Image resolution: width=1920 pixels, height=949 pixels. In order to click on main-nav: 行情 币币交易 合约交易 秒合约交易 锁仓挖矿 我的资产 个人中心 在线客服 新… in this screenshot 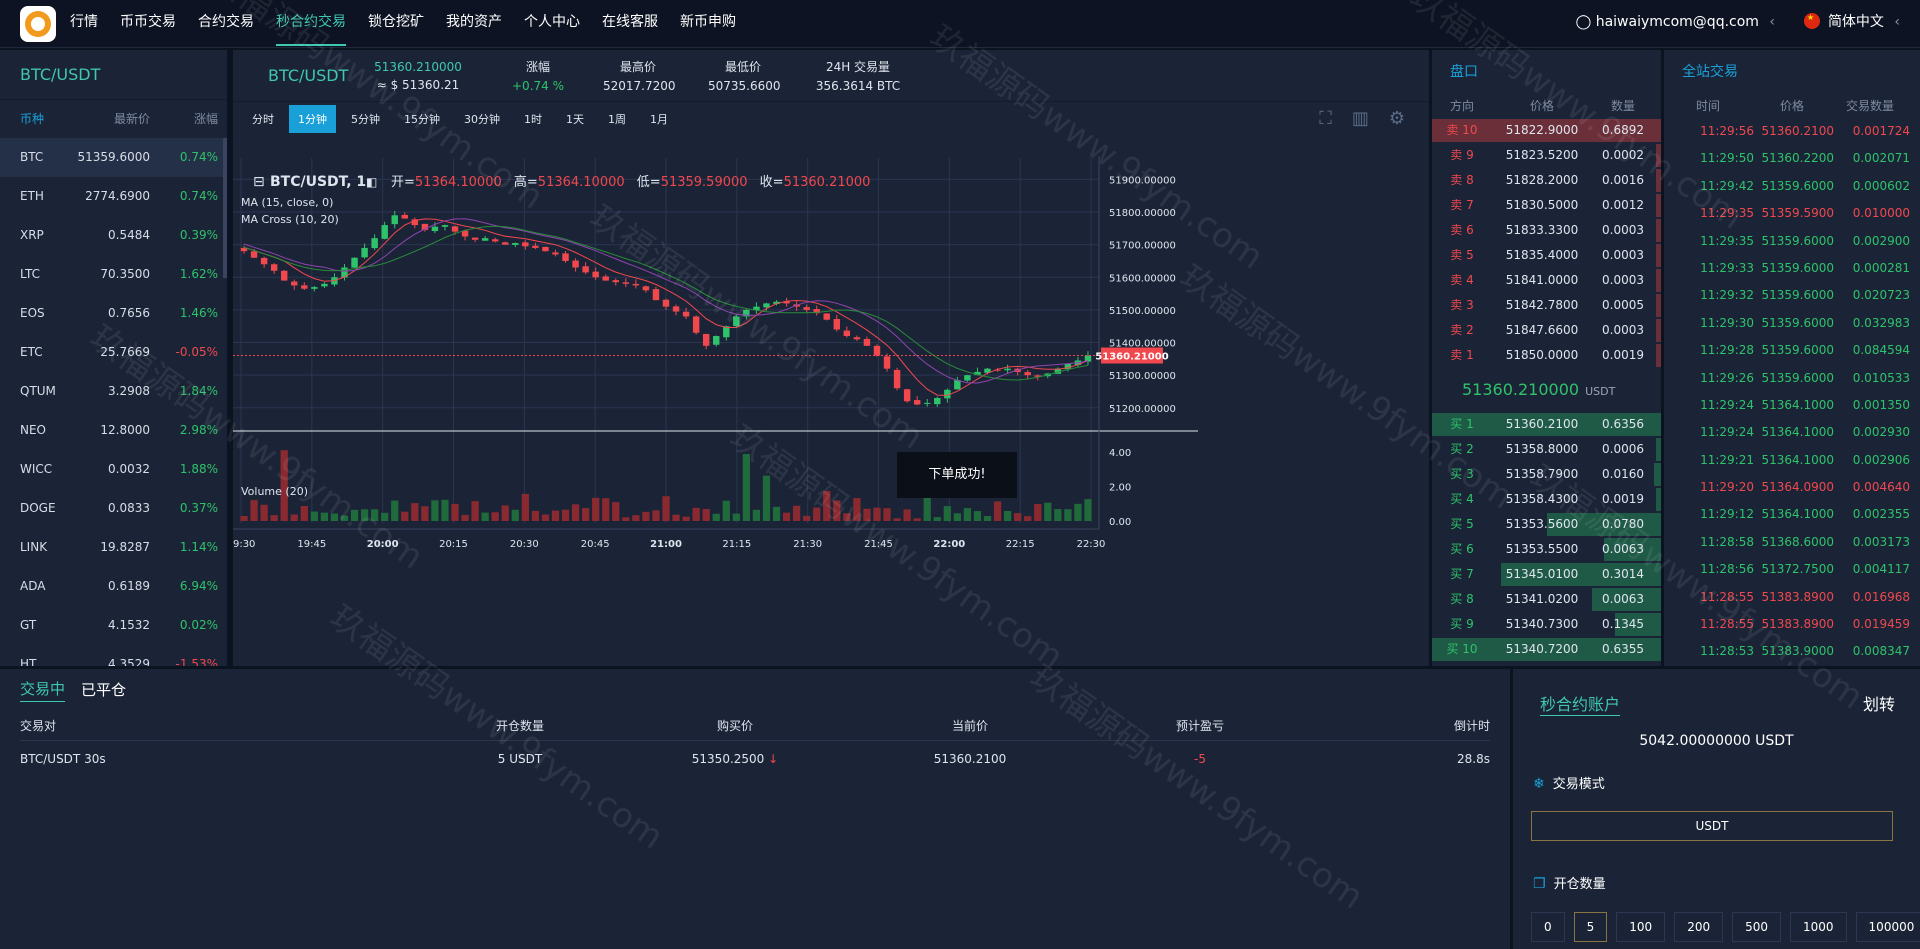, I will do `click(414, 24)`.